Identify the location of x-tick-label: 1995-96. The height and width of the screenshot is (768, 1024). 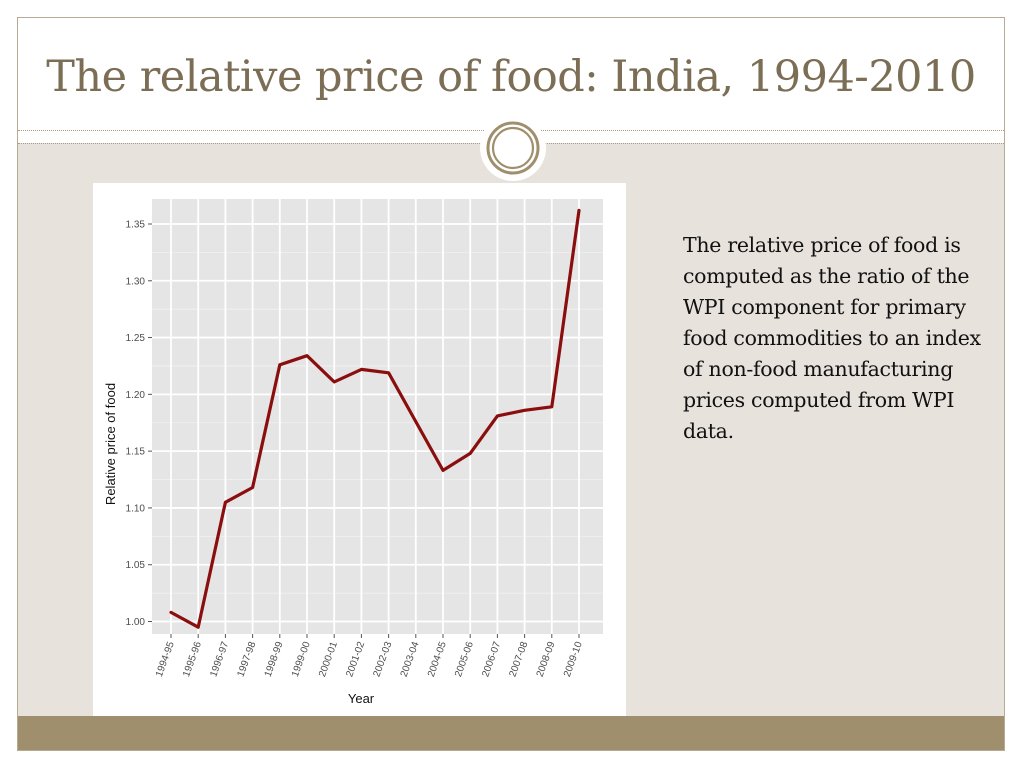
(192, 659).